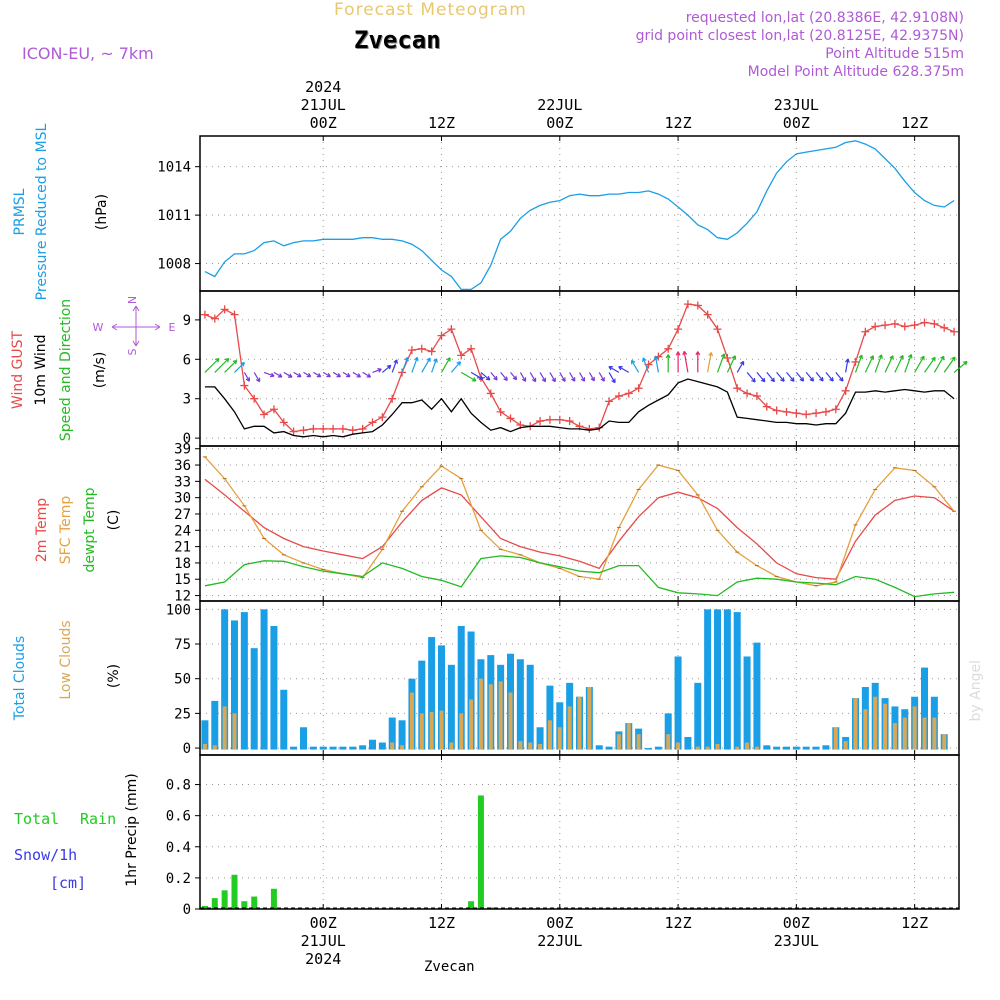  Describe the element at coordinates (187, 321) in the screenshot. I see `y-tick-label: 9` at that location.